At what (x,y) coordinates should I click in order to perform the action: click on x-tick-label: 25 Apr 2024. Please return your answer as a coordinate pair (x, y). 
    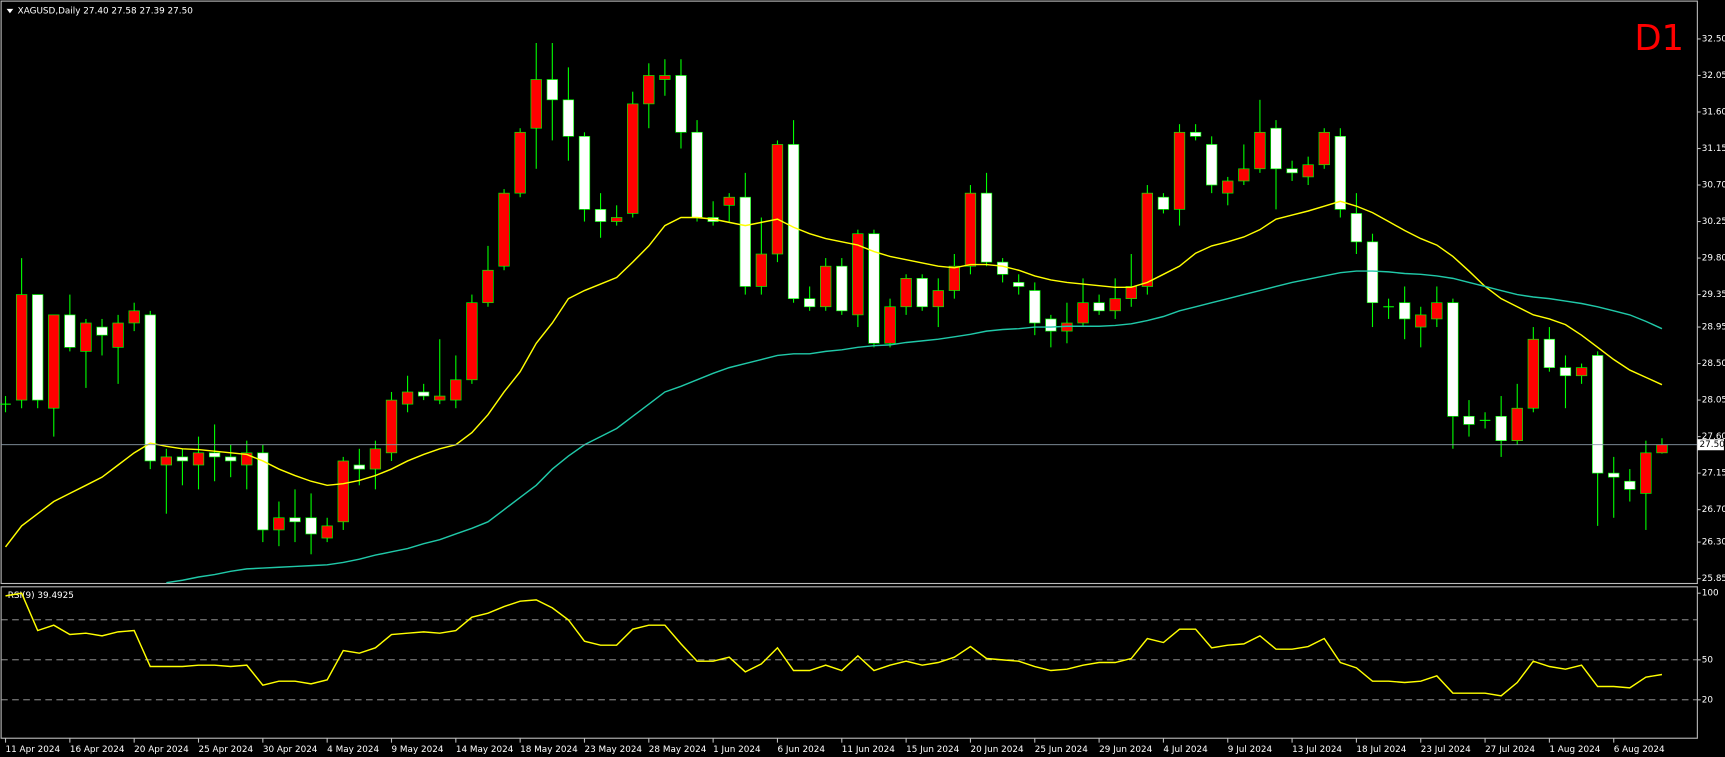
    Looking at the image, I should click on (226, 750).